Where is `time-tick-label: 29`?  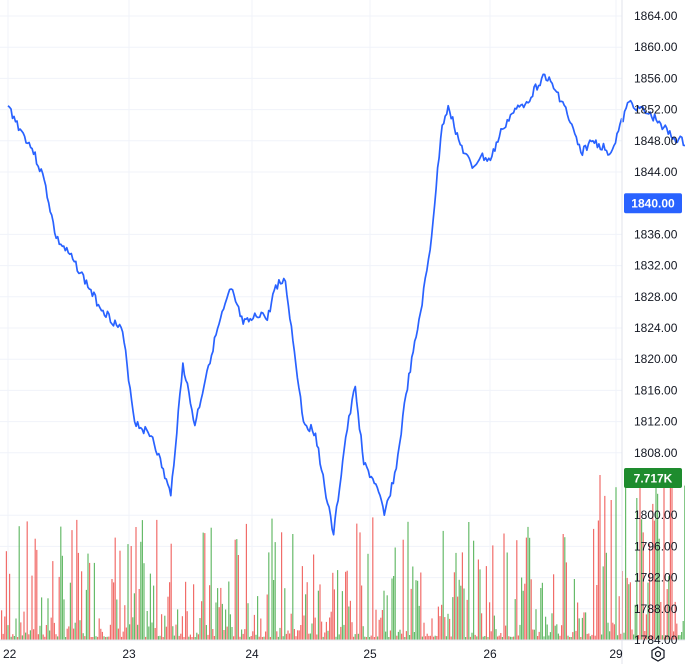 time-tick-label: 29 is located at coordinates (616, 654).